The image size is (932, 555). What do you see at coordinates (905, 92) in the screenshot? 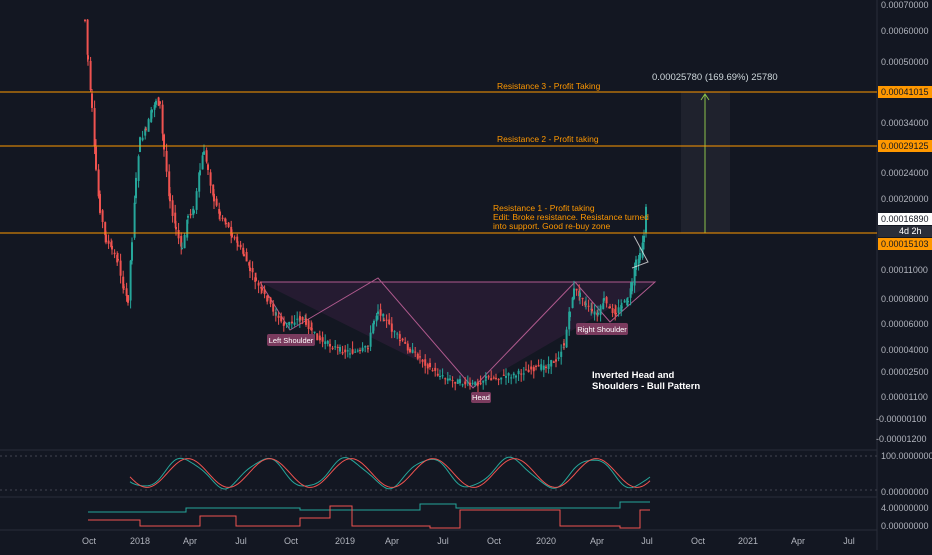
I see `price-tick: 0.00041015` at bounding box center [905, 92].